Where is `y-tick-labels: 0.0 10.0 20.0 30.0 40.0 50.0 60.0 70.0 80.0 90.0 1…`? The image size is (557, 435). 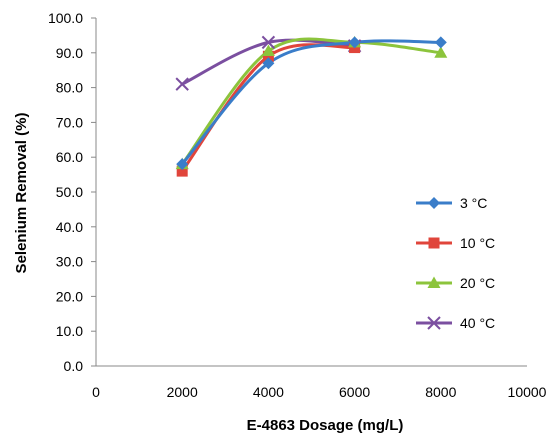 y-tick-labels: 0.0 10.0 20.0 30.0 40.0 50.0 60.0 70.0 80.0 90.0 1… is located at coordinates (72, 192).